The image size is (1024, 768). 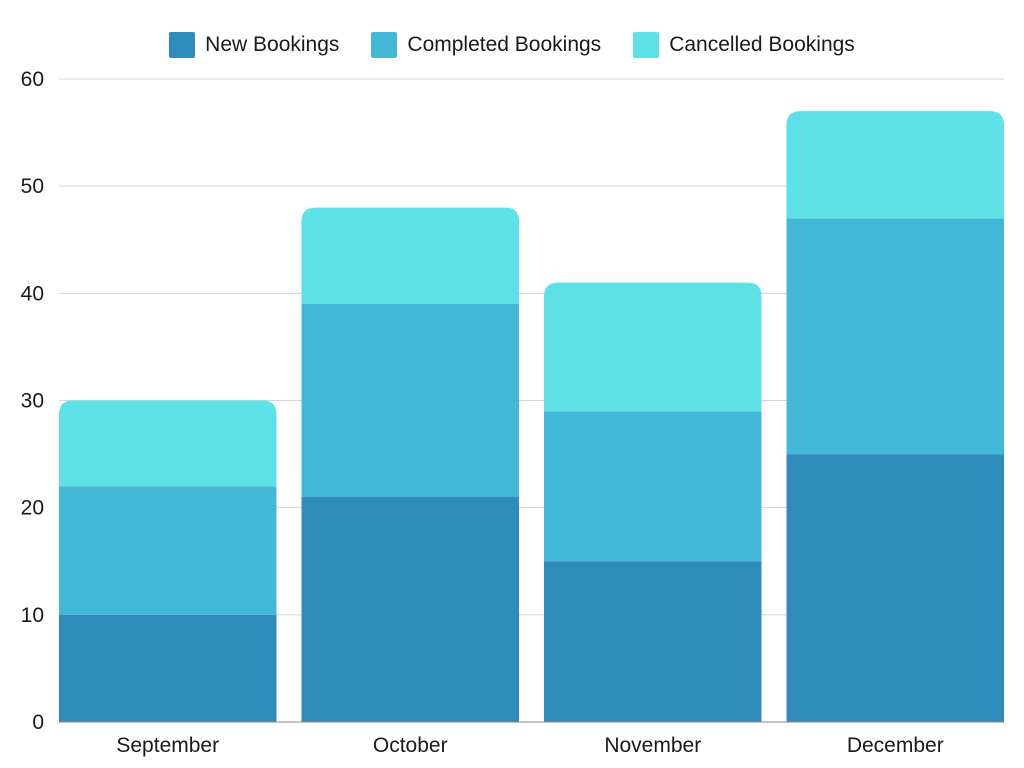 I want to click on y-tick-label: 40, so click(x=32, y=293).